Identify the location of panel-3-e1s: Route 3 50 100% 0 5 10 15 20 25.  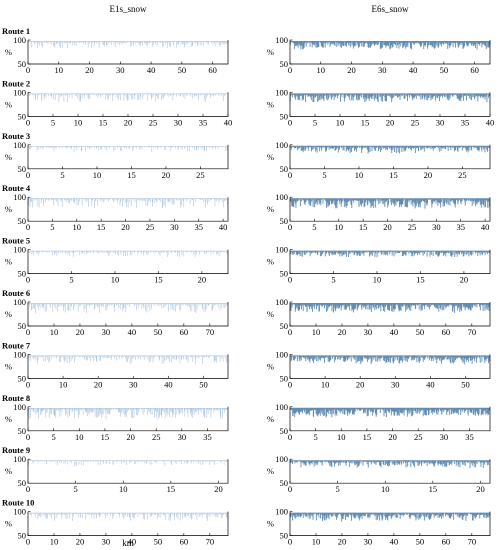
(115, 155).